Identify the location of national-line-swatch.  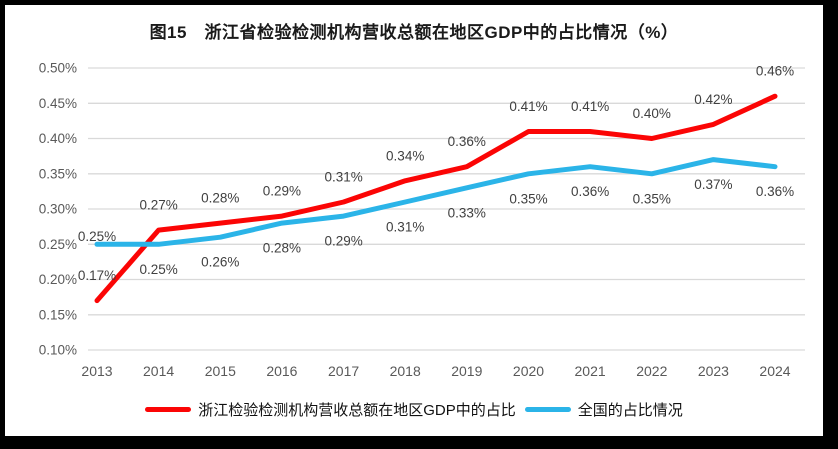
(547, 409).